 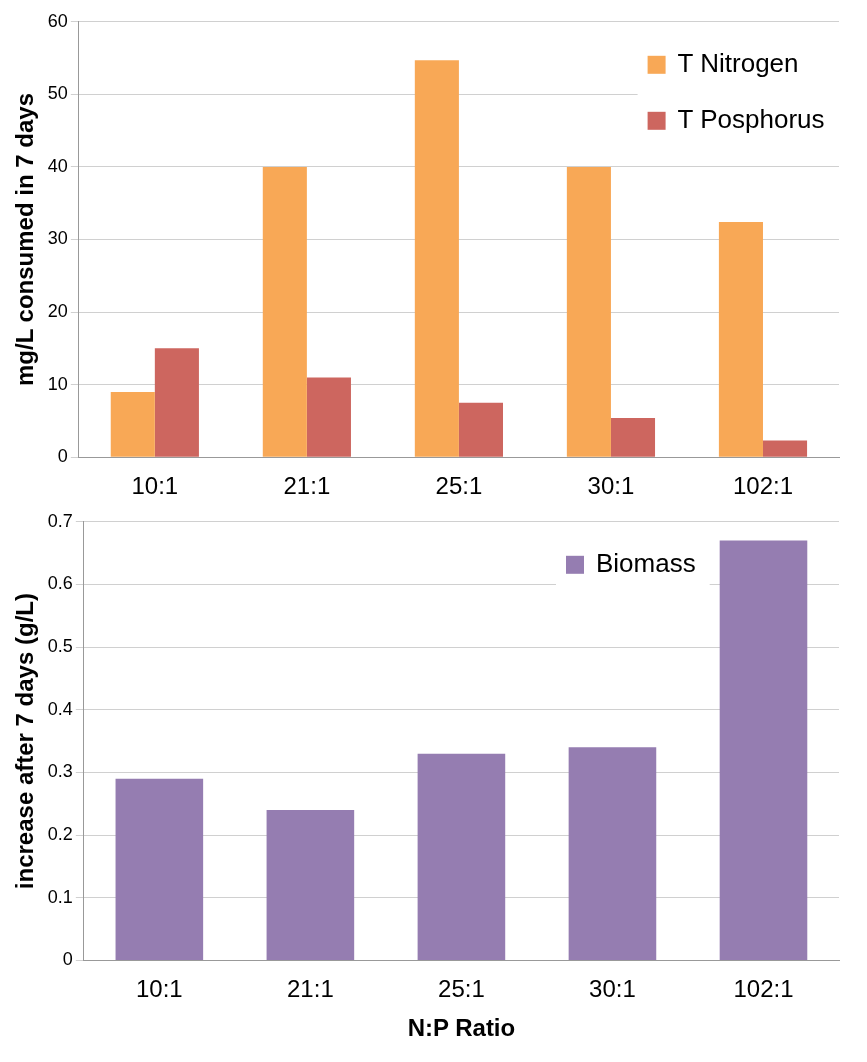 I want to click on y-tick-label: 0.4, so click(x=60, y=708).